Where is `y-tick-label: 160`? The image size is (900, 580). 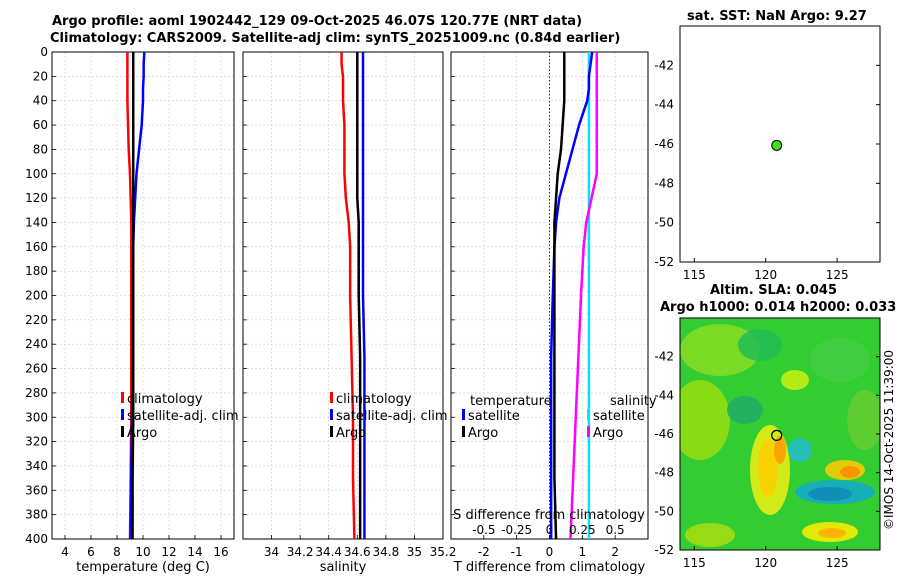 y-tick-label: 160 is located at coordinates (36, 247).